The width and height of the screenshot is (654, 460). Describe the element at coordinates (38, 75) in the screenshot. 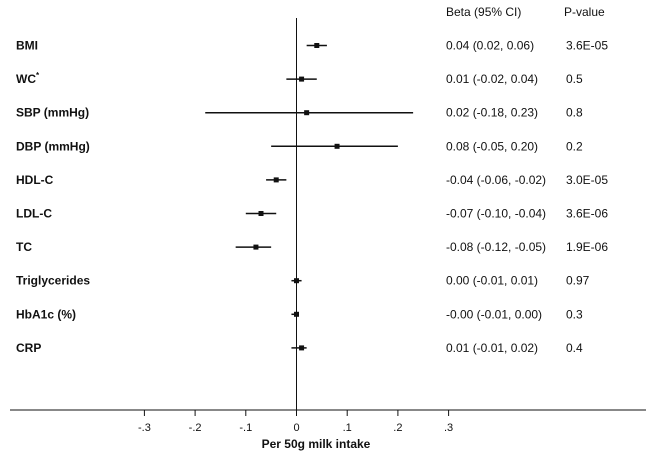

I see `row-label-superscript: *` at that location.